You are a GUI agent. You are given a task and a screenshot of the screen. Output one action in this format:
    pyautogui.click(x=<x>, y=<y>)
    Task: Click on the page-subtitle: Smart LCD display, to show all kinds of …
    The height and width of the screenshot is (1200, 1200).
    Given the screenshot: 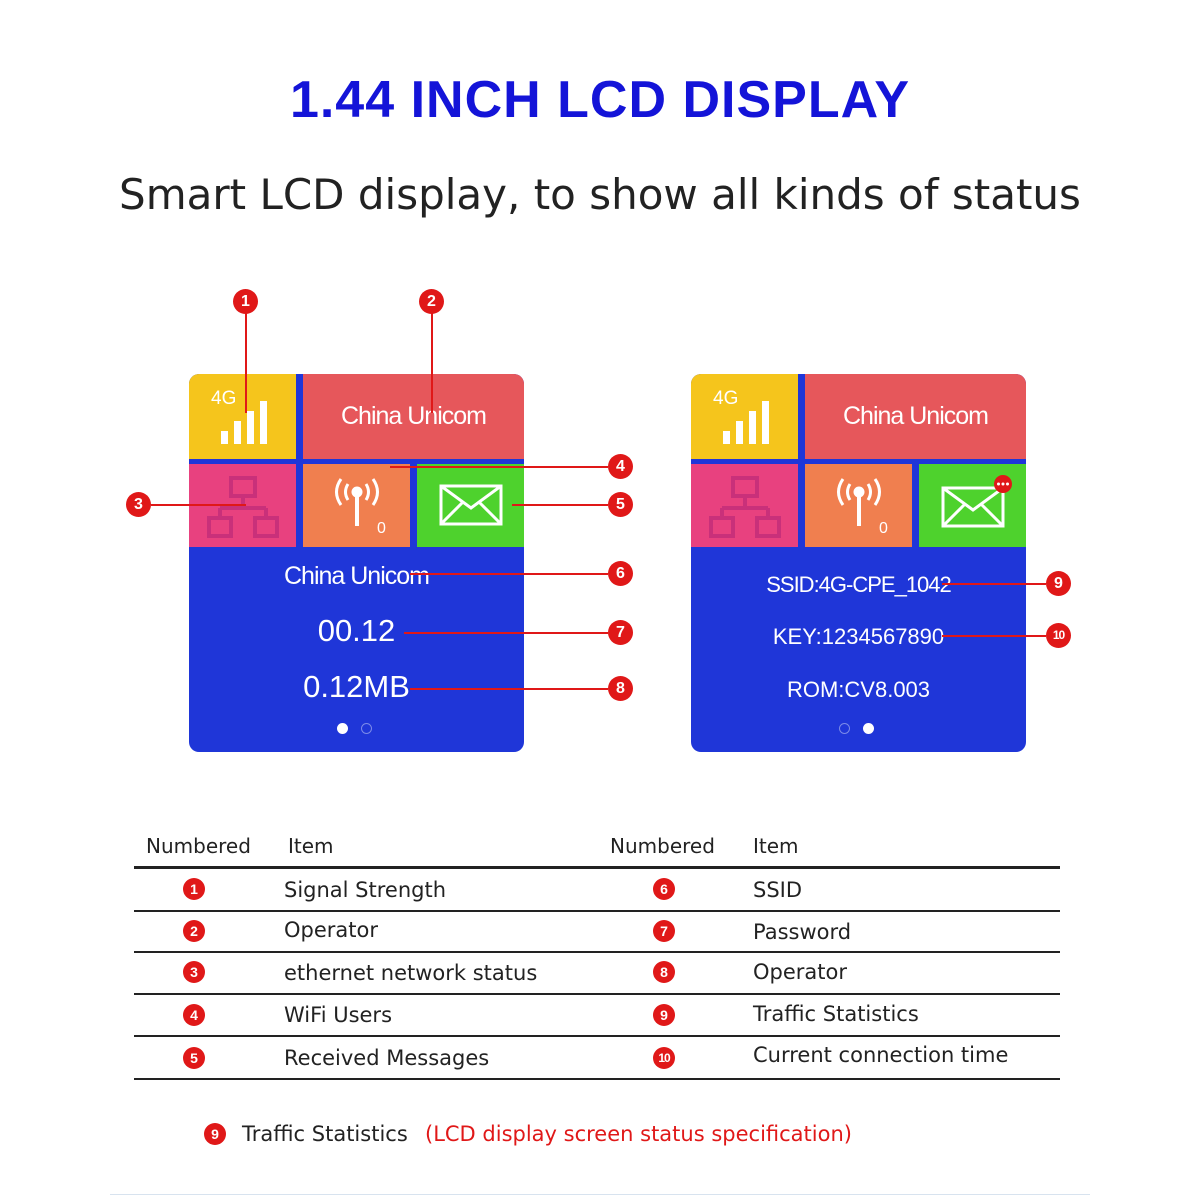 What is the action you would take?
    pyautogui.click(x=600, y=194)
    